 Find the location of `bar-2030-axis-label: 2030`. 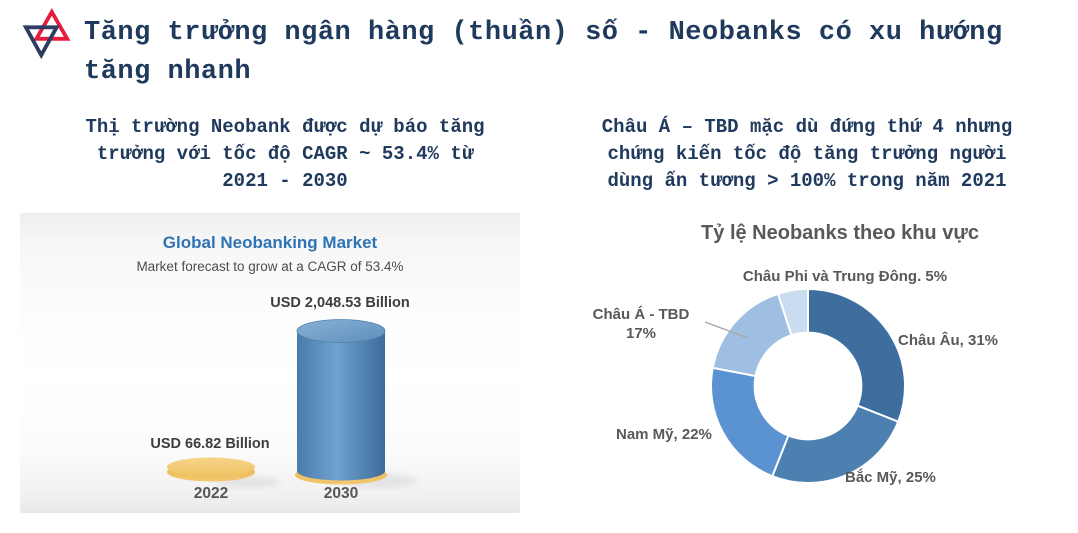

bar-2030-axis-label: 2030 is located at coordinates (341, 493).